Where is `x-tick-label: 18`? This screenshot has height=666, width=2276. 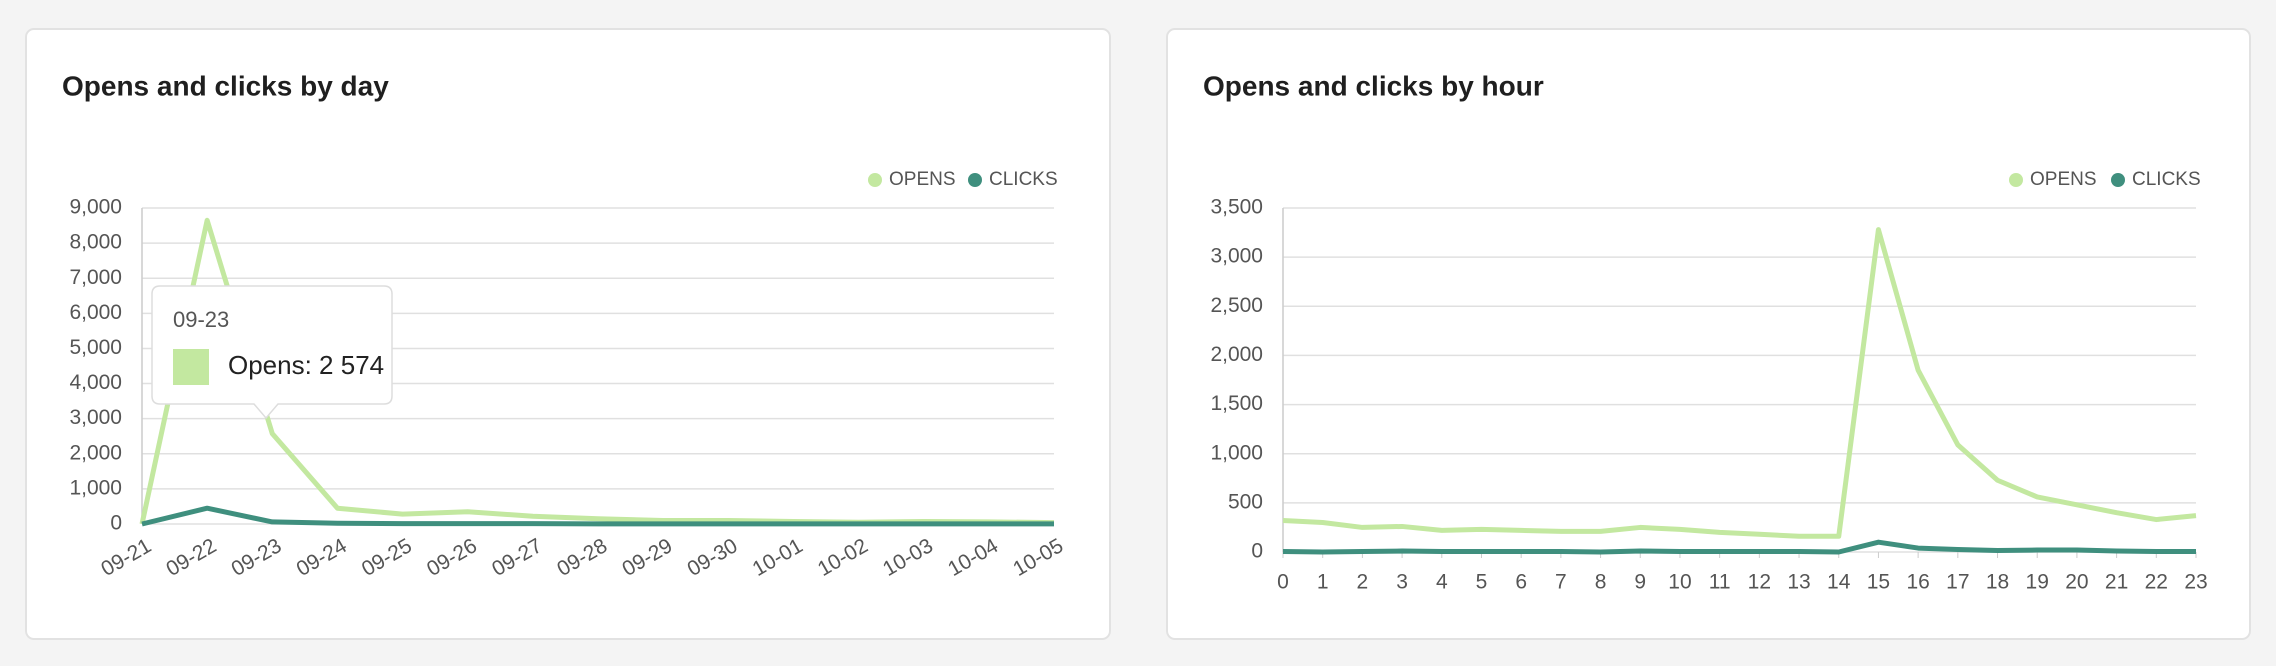
x-tick-label: 18 is located at coordinates (1997, 582).